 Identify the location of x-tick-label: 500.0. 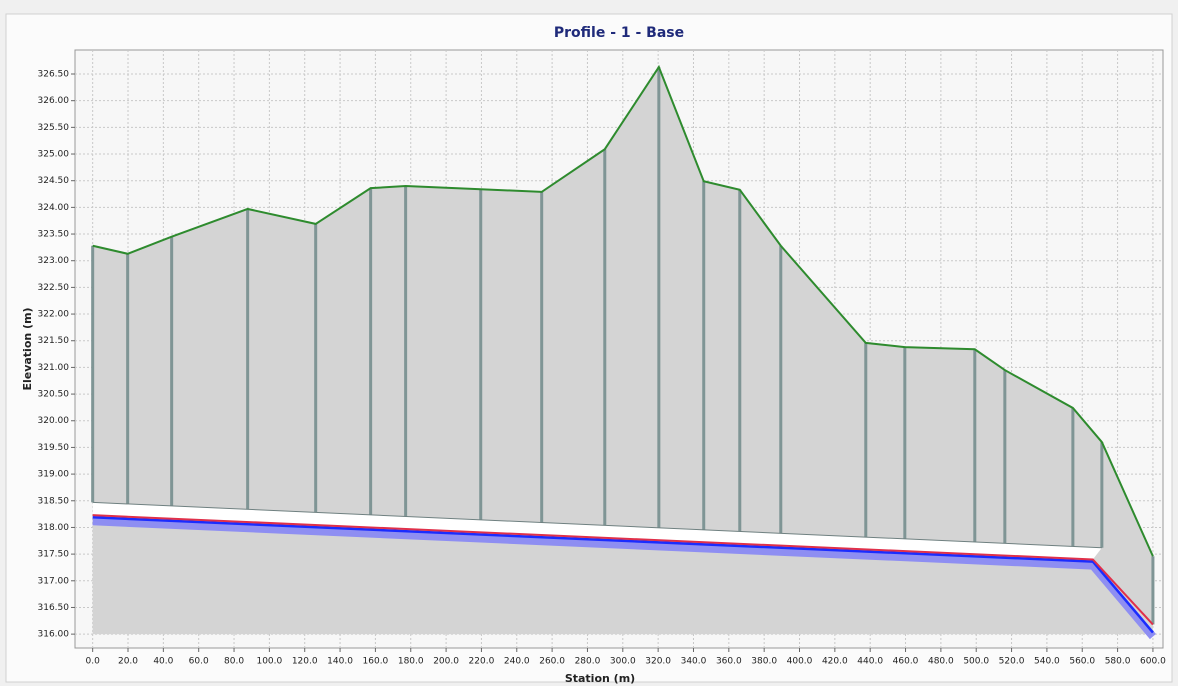
(976, 662).